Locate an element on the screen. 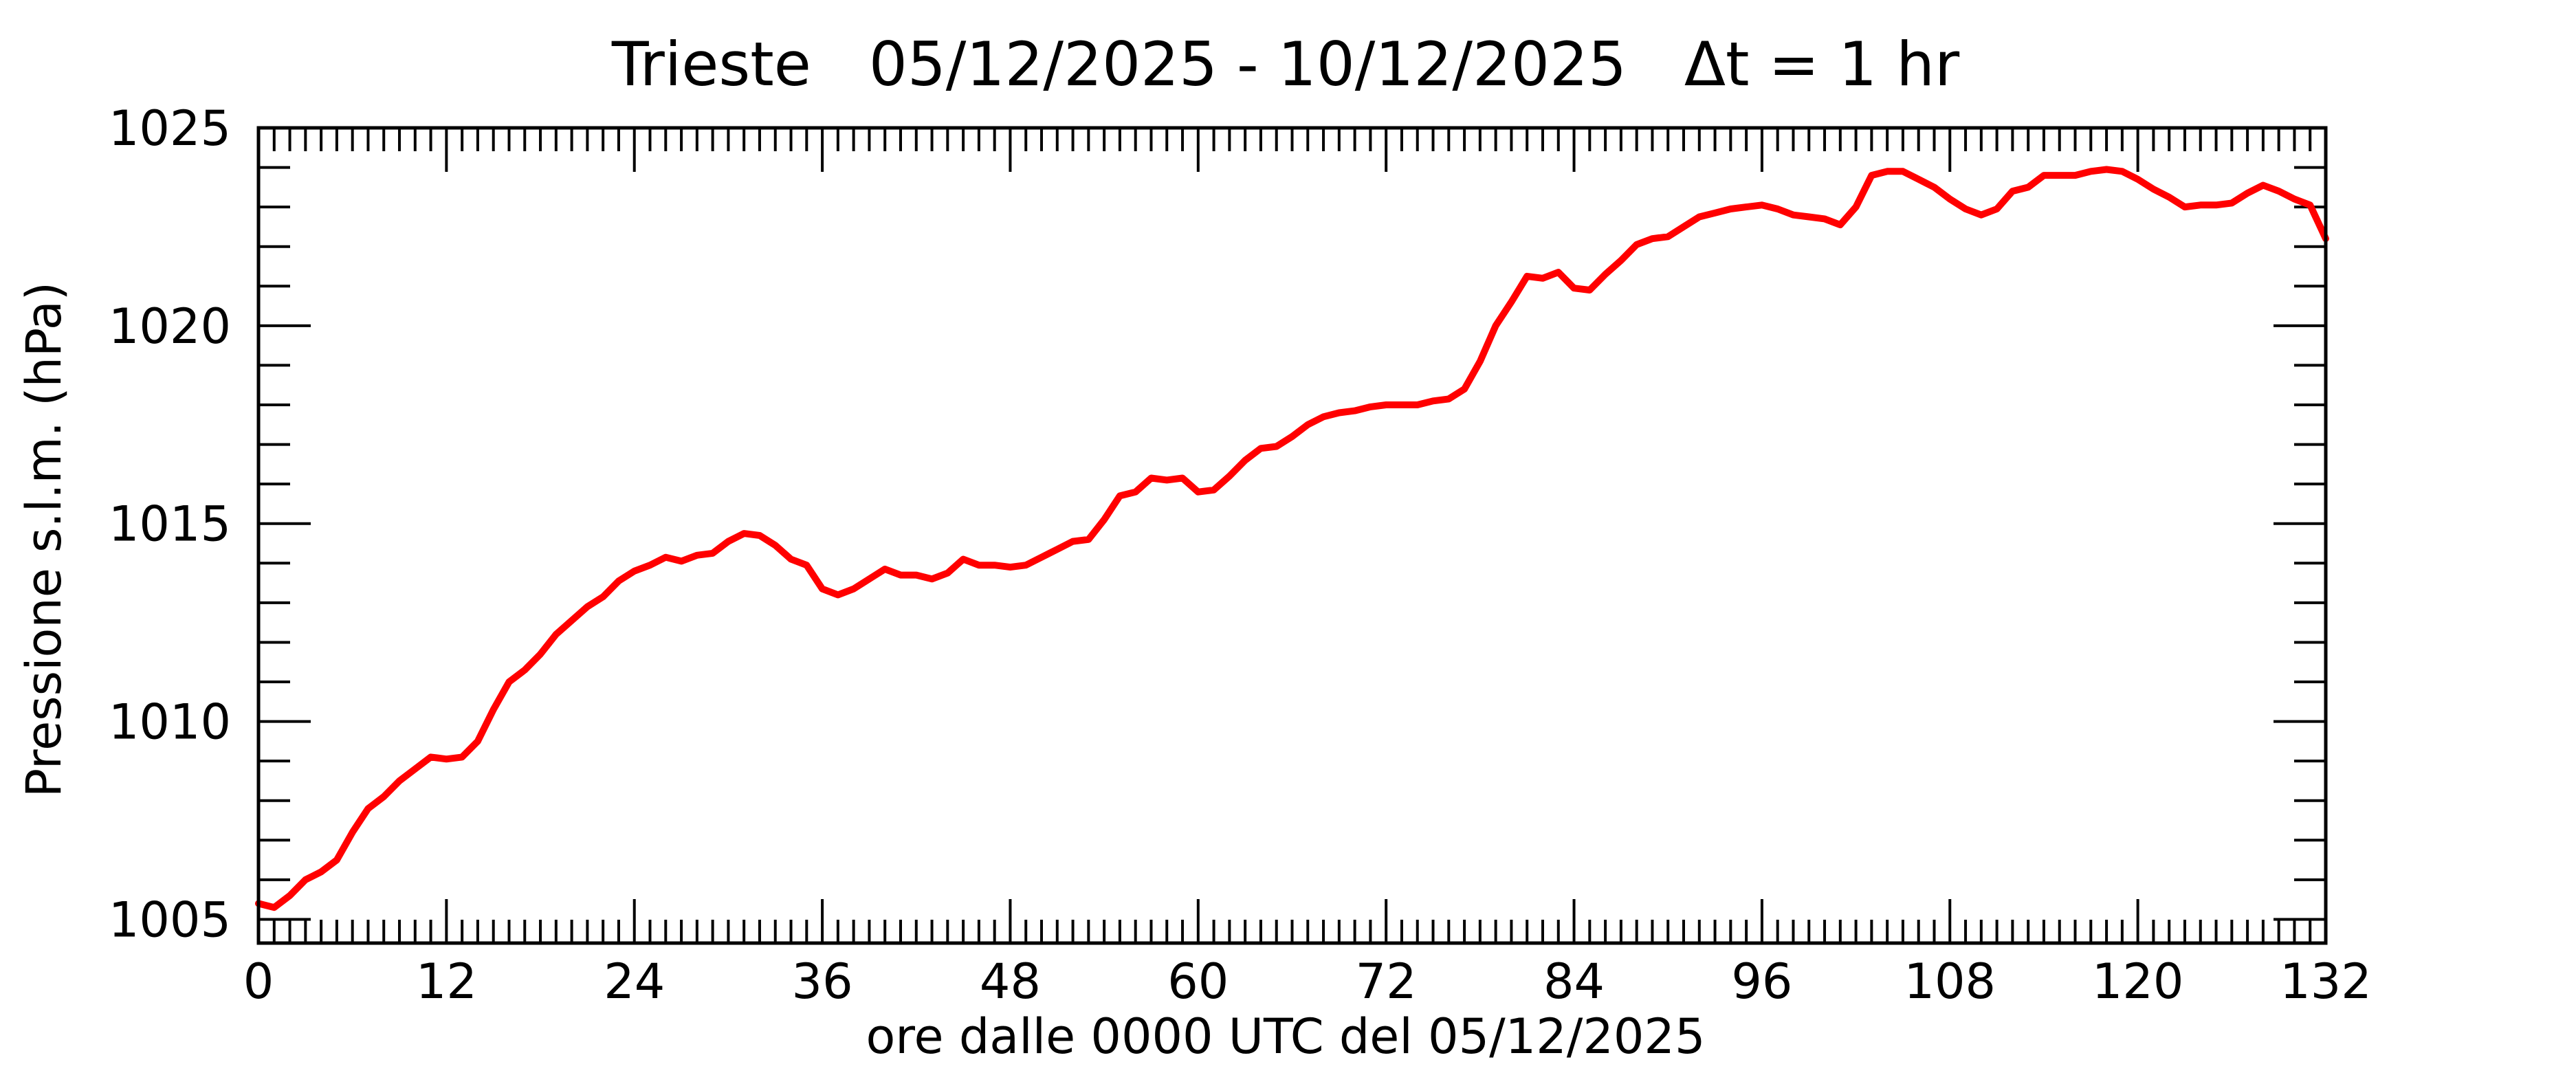  y-tick-label: 1005 is located at coordinates (170, 920).